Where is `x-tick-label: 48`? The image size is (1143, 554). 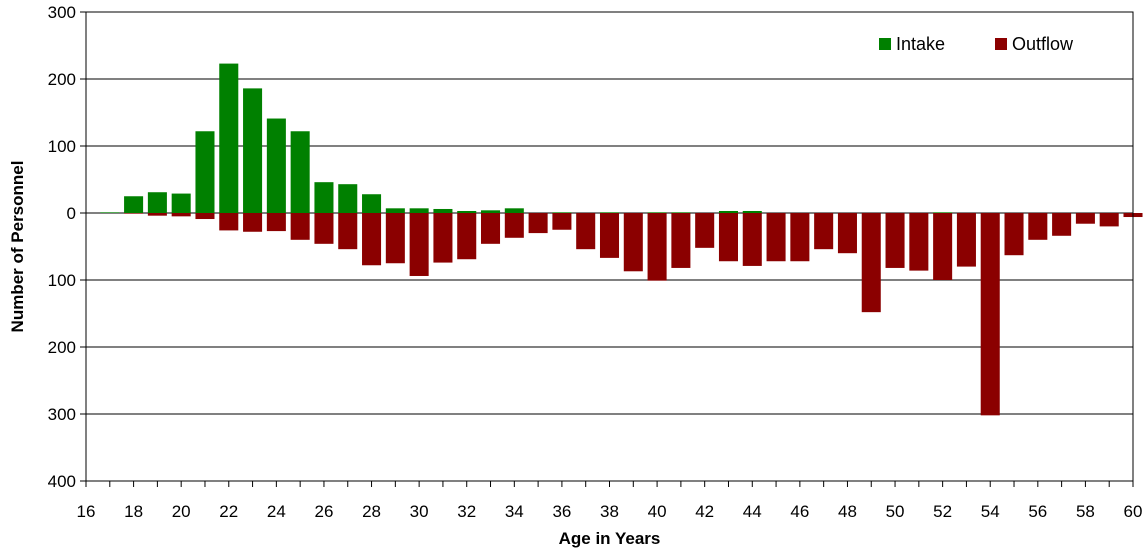
x-tick-label: 48 is located at coordinates (847, 511).